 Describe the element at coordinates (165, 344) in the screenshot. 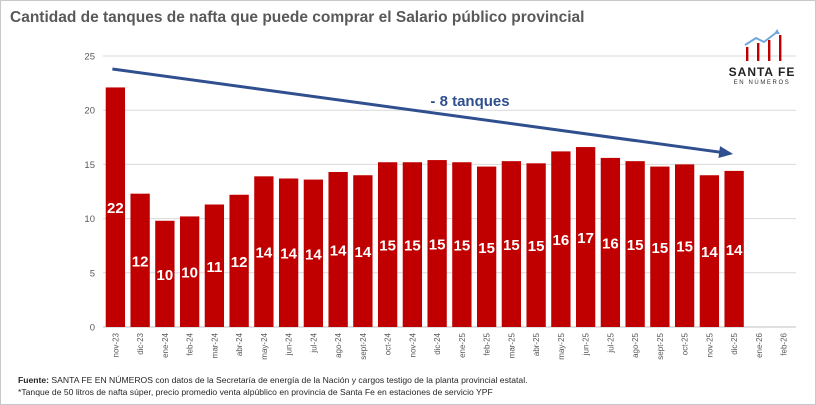

I see `x-tick-label: ene-24` at that location.